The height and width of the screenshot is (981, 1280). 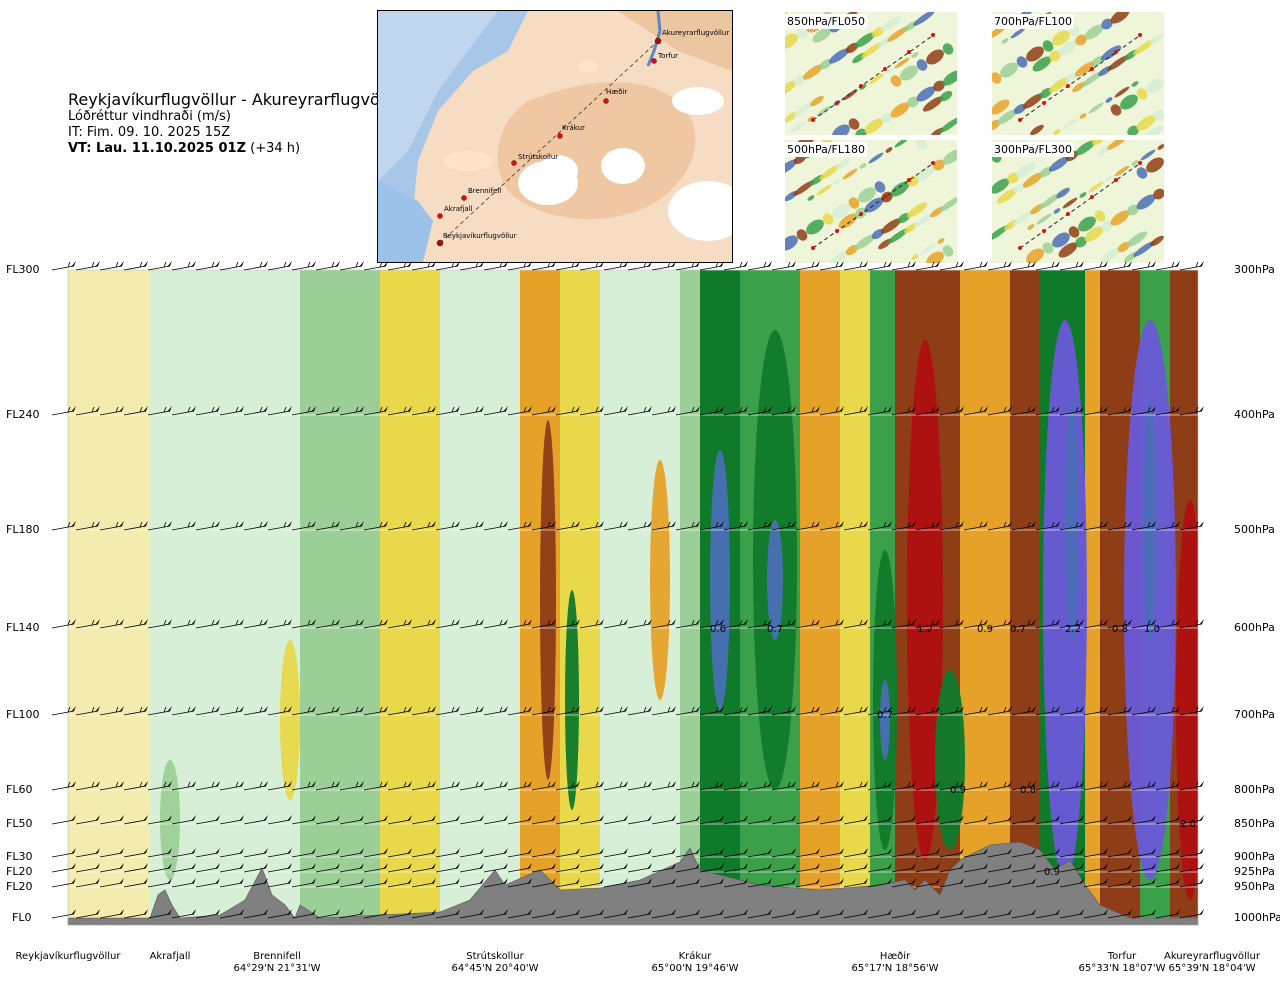 What do you see at coordinates (668, 56) in the screenshot?
I see `map-place-2: Torfur` at bounding box center [668, 56].